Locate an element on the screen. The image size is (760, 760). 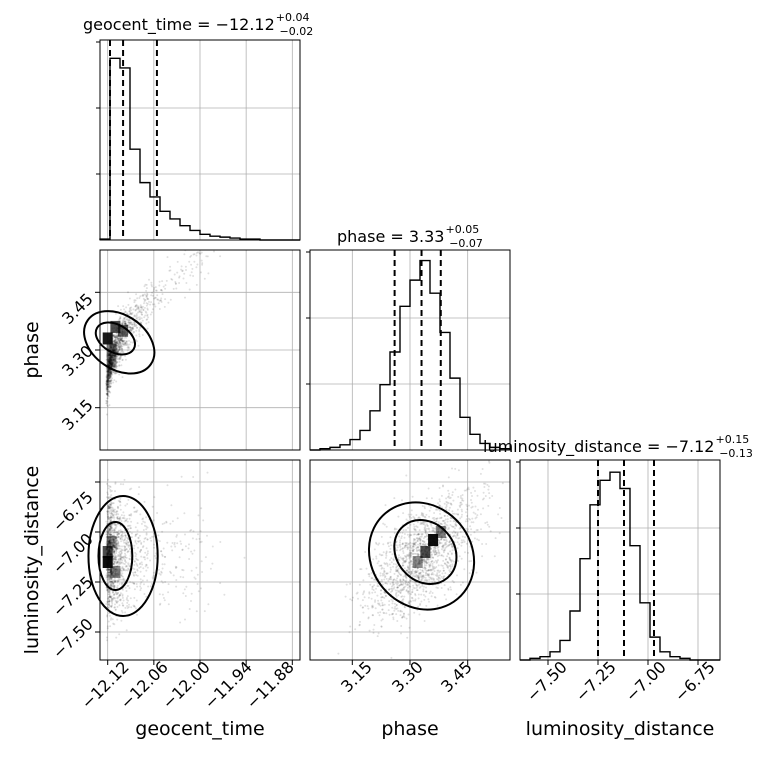
x-tick-label-ph-2: 3.30 is located at coordinates (407, 676).